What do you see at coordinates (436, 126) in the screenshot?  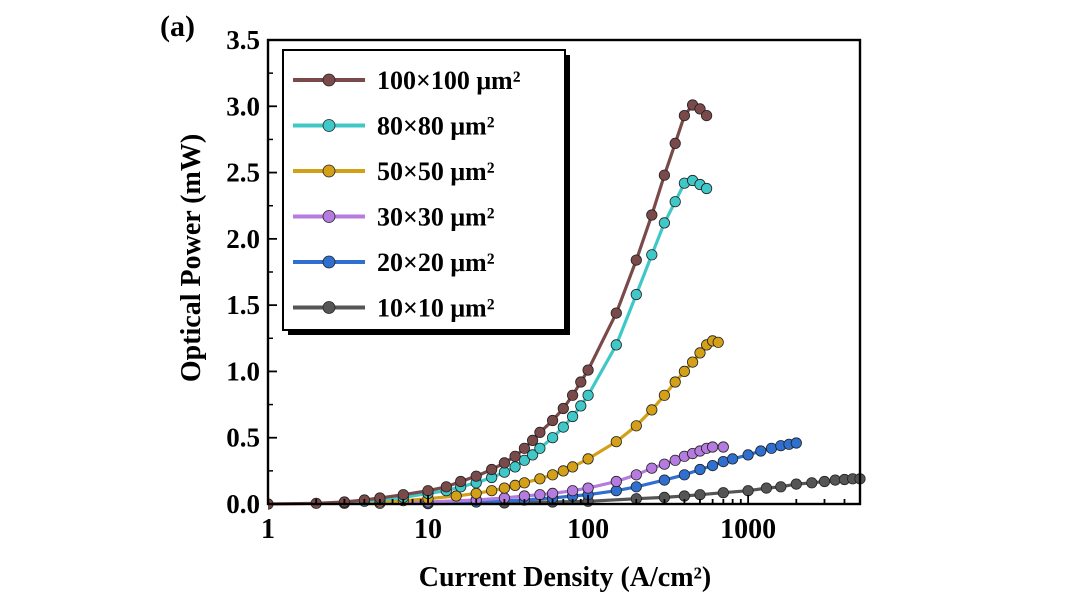 I see `legend-label: 80×80 μm²` at bounding box center [436, 126].